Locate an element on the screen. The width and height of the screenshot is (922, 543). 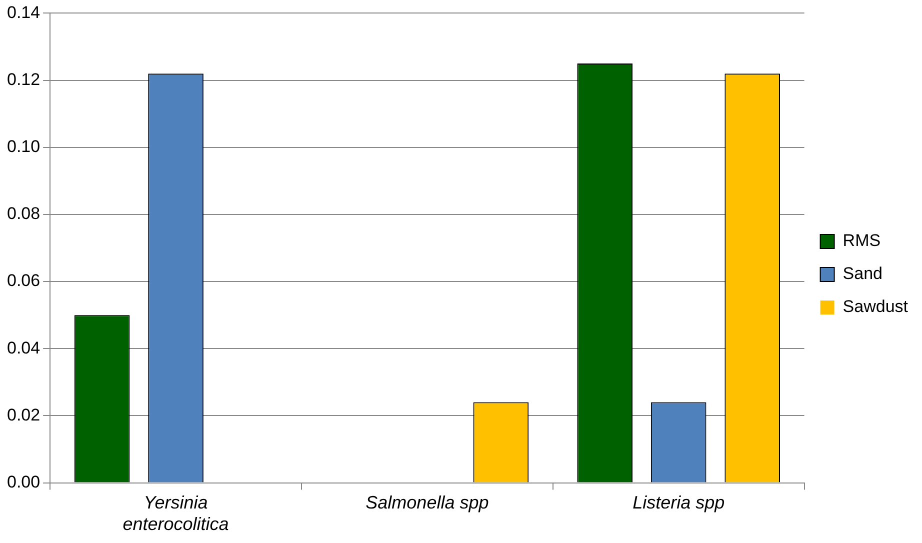
y-tick-label: 0.00 is located at coordinates (23, 482).